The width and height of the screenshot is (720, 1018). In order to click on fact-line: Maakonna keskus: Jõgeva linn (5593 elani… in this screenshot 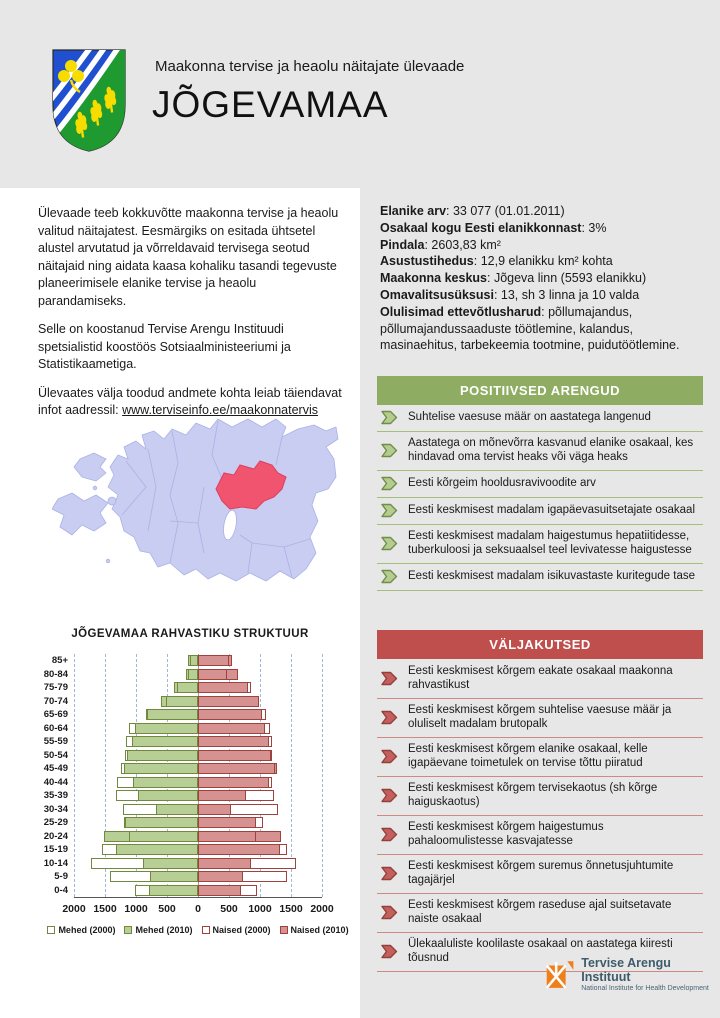, I will do `click(541, 278)`.